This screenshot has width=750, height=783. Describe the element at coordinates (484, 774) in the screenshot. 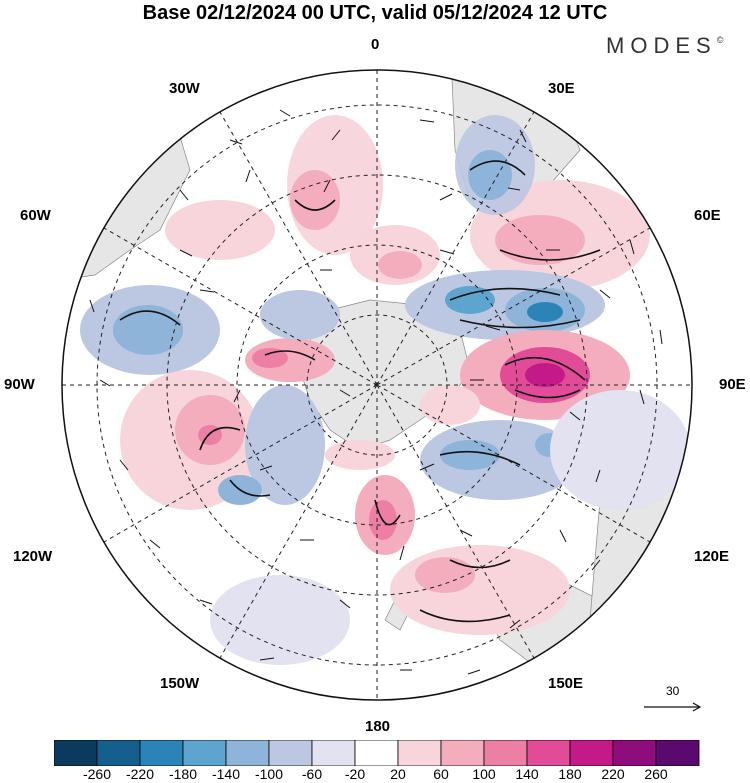

I see `colorbar-tick-label: 100` at that location.